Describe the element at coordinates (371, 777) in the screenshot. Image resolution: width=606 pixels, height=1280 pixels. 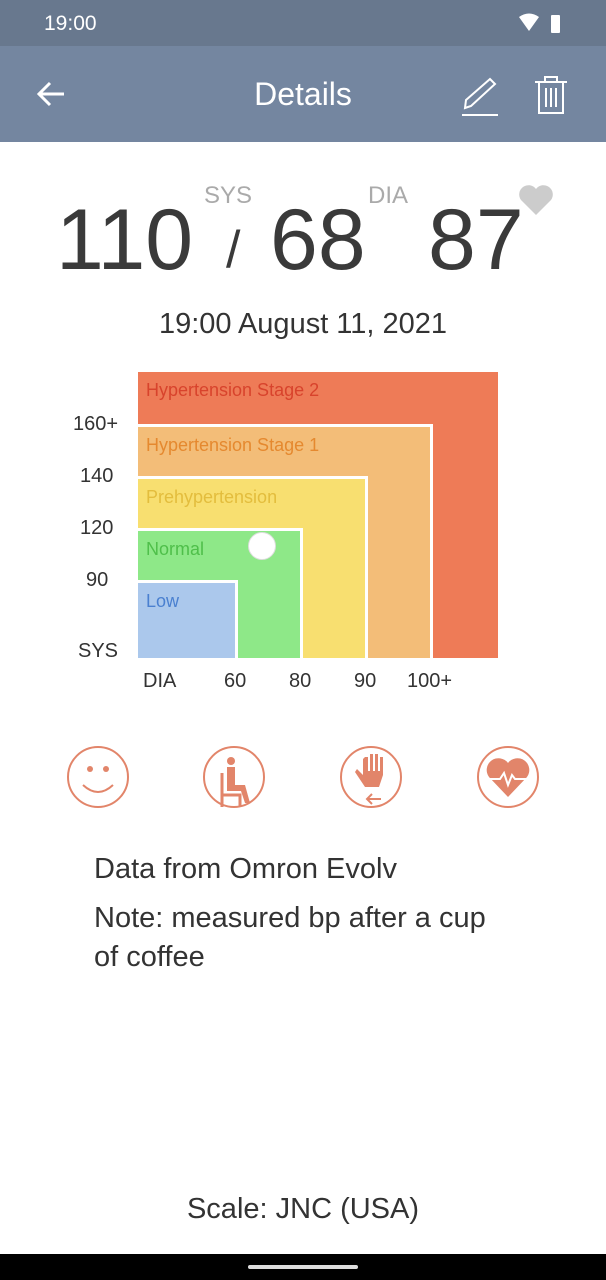
I see `hand-arm-icon` at that location.